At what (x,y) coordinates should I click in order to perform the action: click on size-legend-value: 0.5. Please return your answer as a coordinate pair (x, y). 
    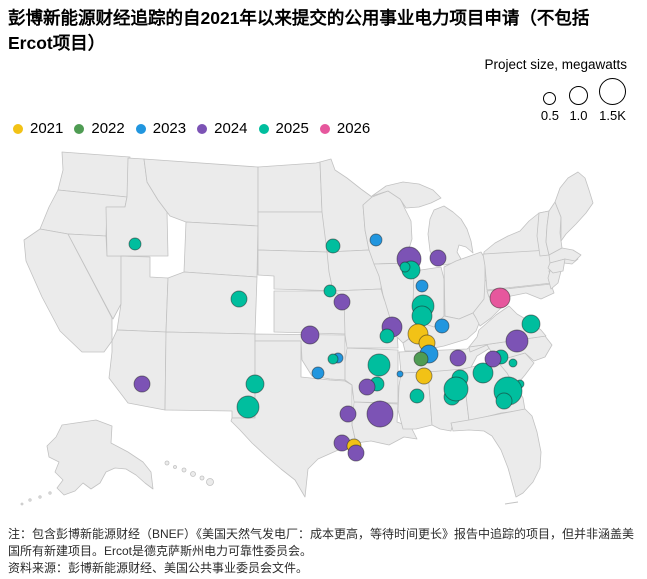
    Looking at the image, I should click on (549, 115).